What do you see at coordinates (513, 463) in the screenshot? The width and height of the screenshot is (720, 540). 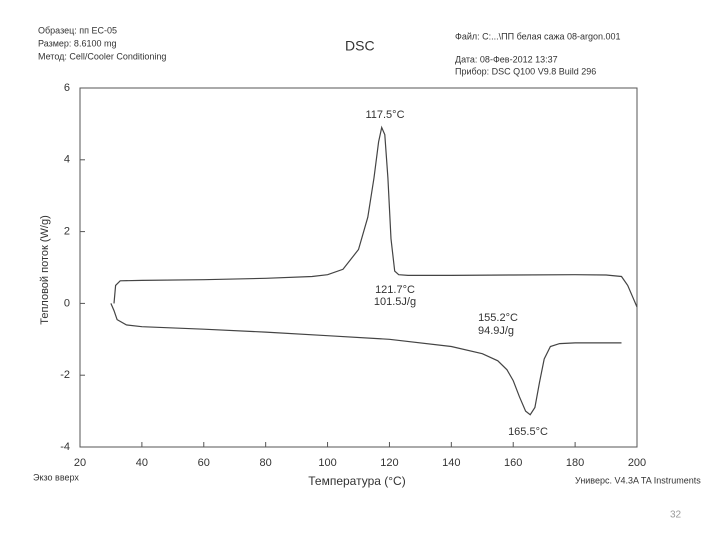 I see `x-tick-label: 160` at bounding box center [513, 463].